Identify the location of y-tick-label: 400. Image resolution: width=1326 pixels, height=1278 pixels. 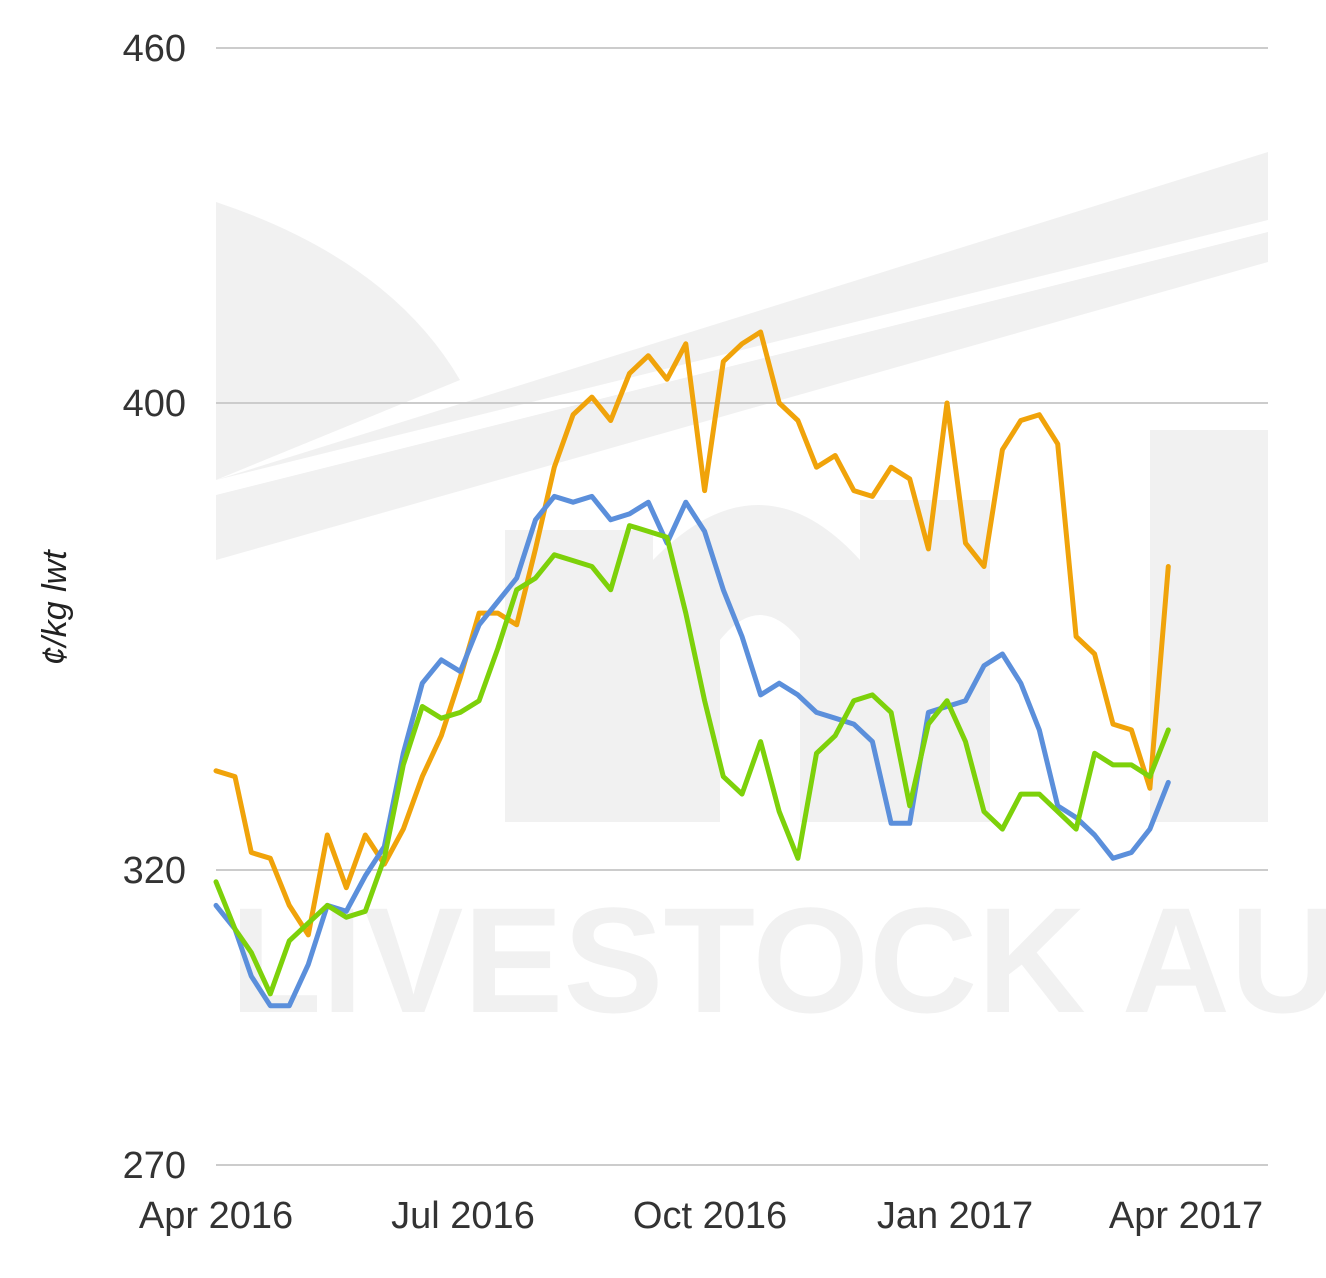
(154, 404).